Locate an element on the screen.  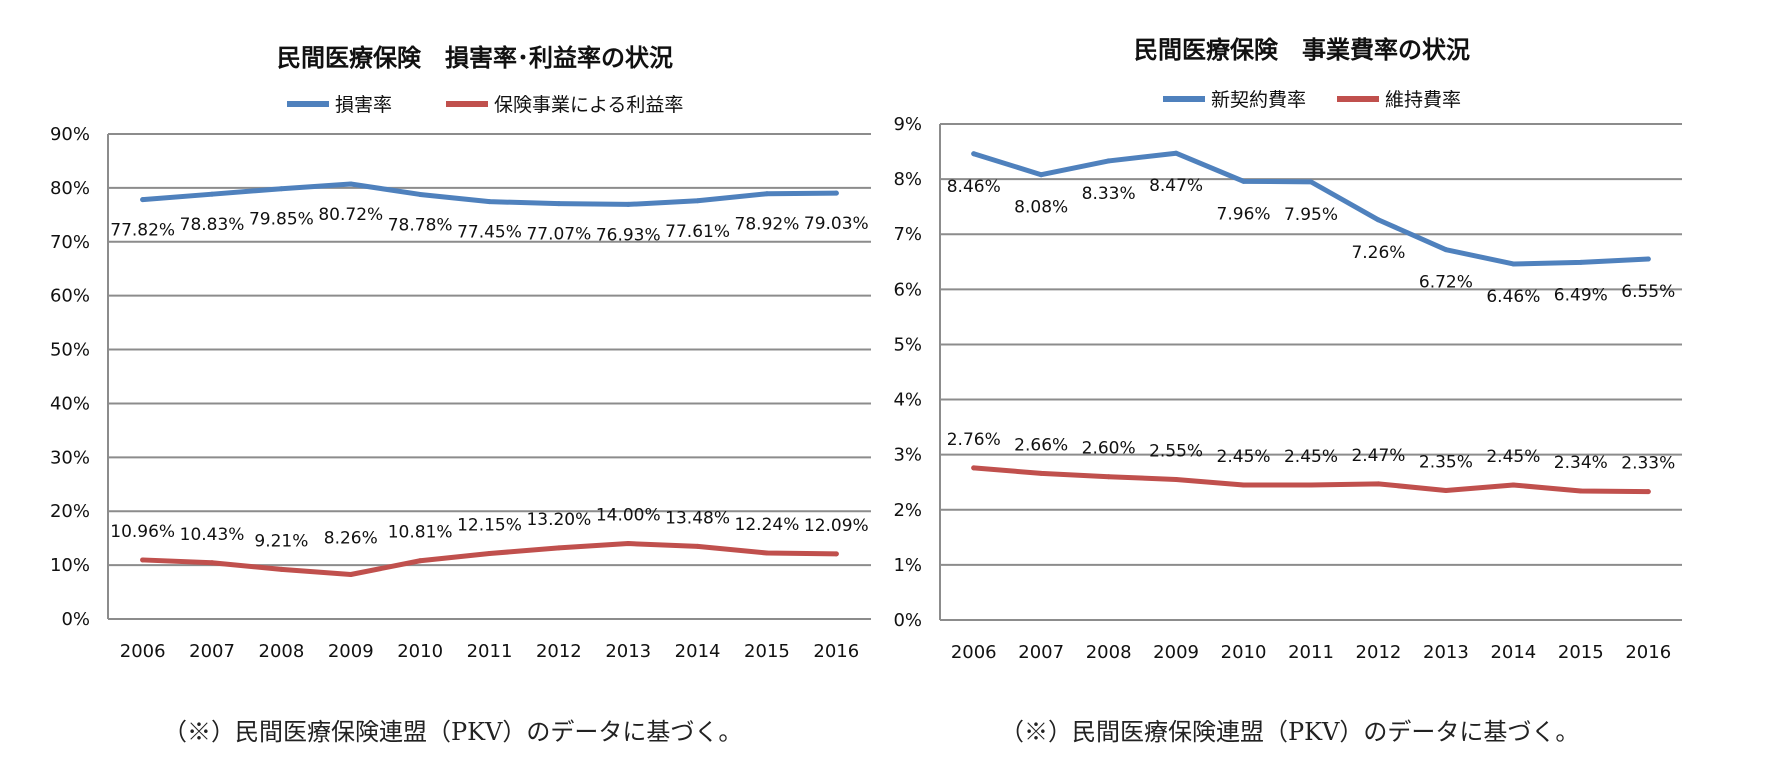
data-label: 13.48% is located at coordinates (697, 518).